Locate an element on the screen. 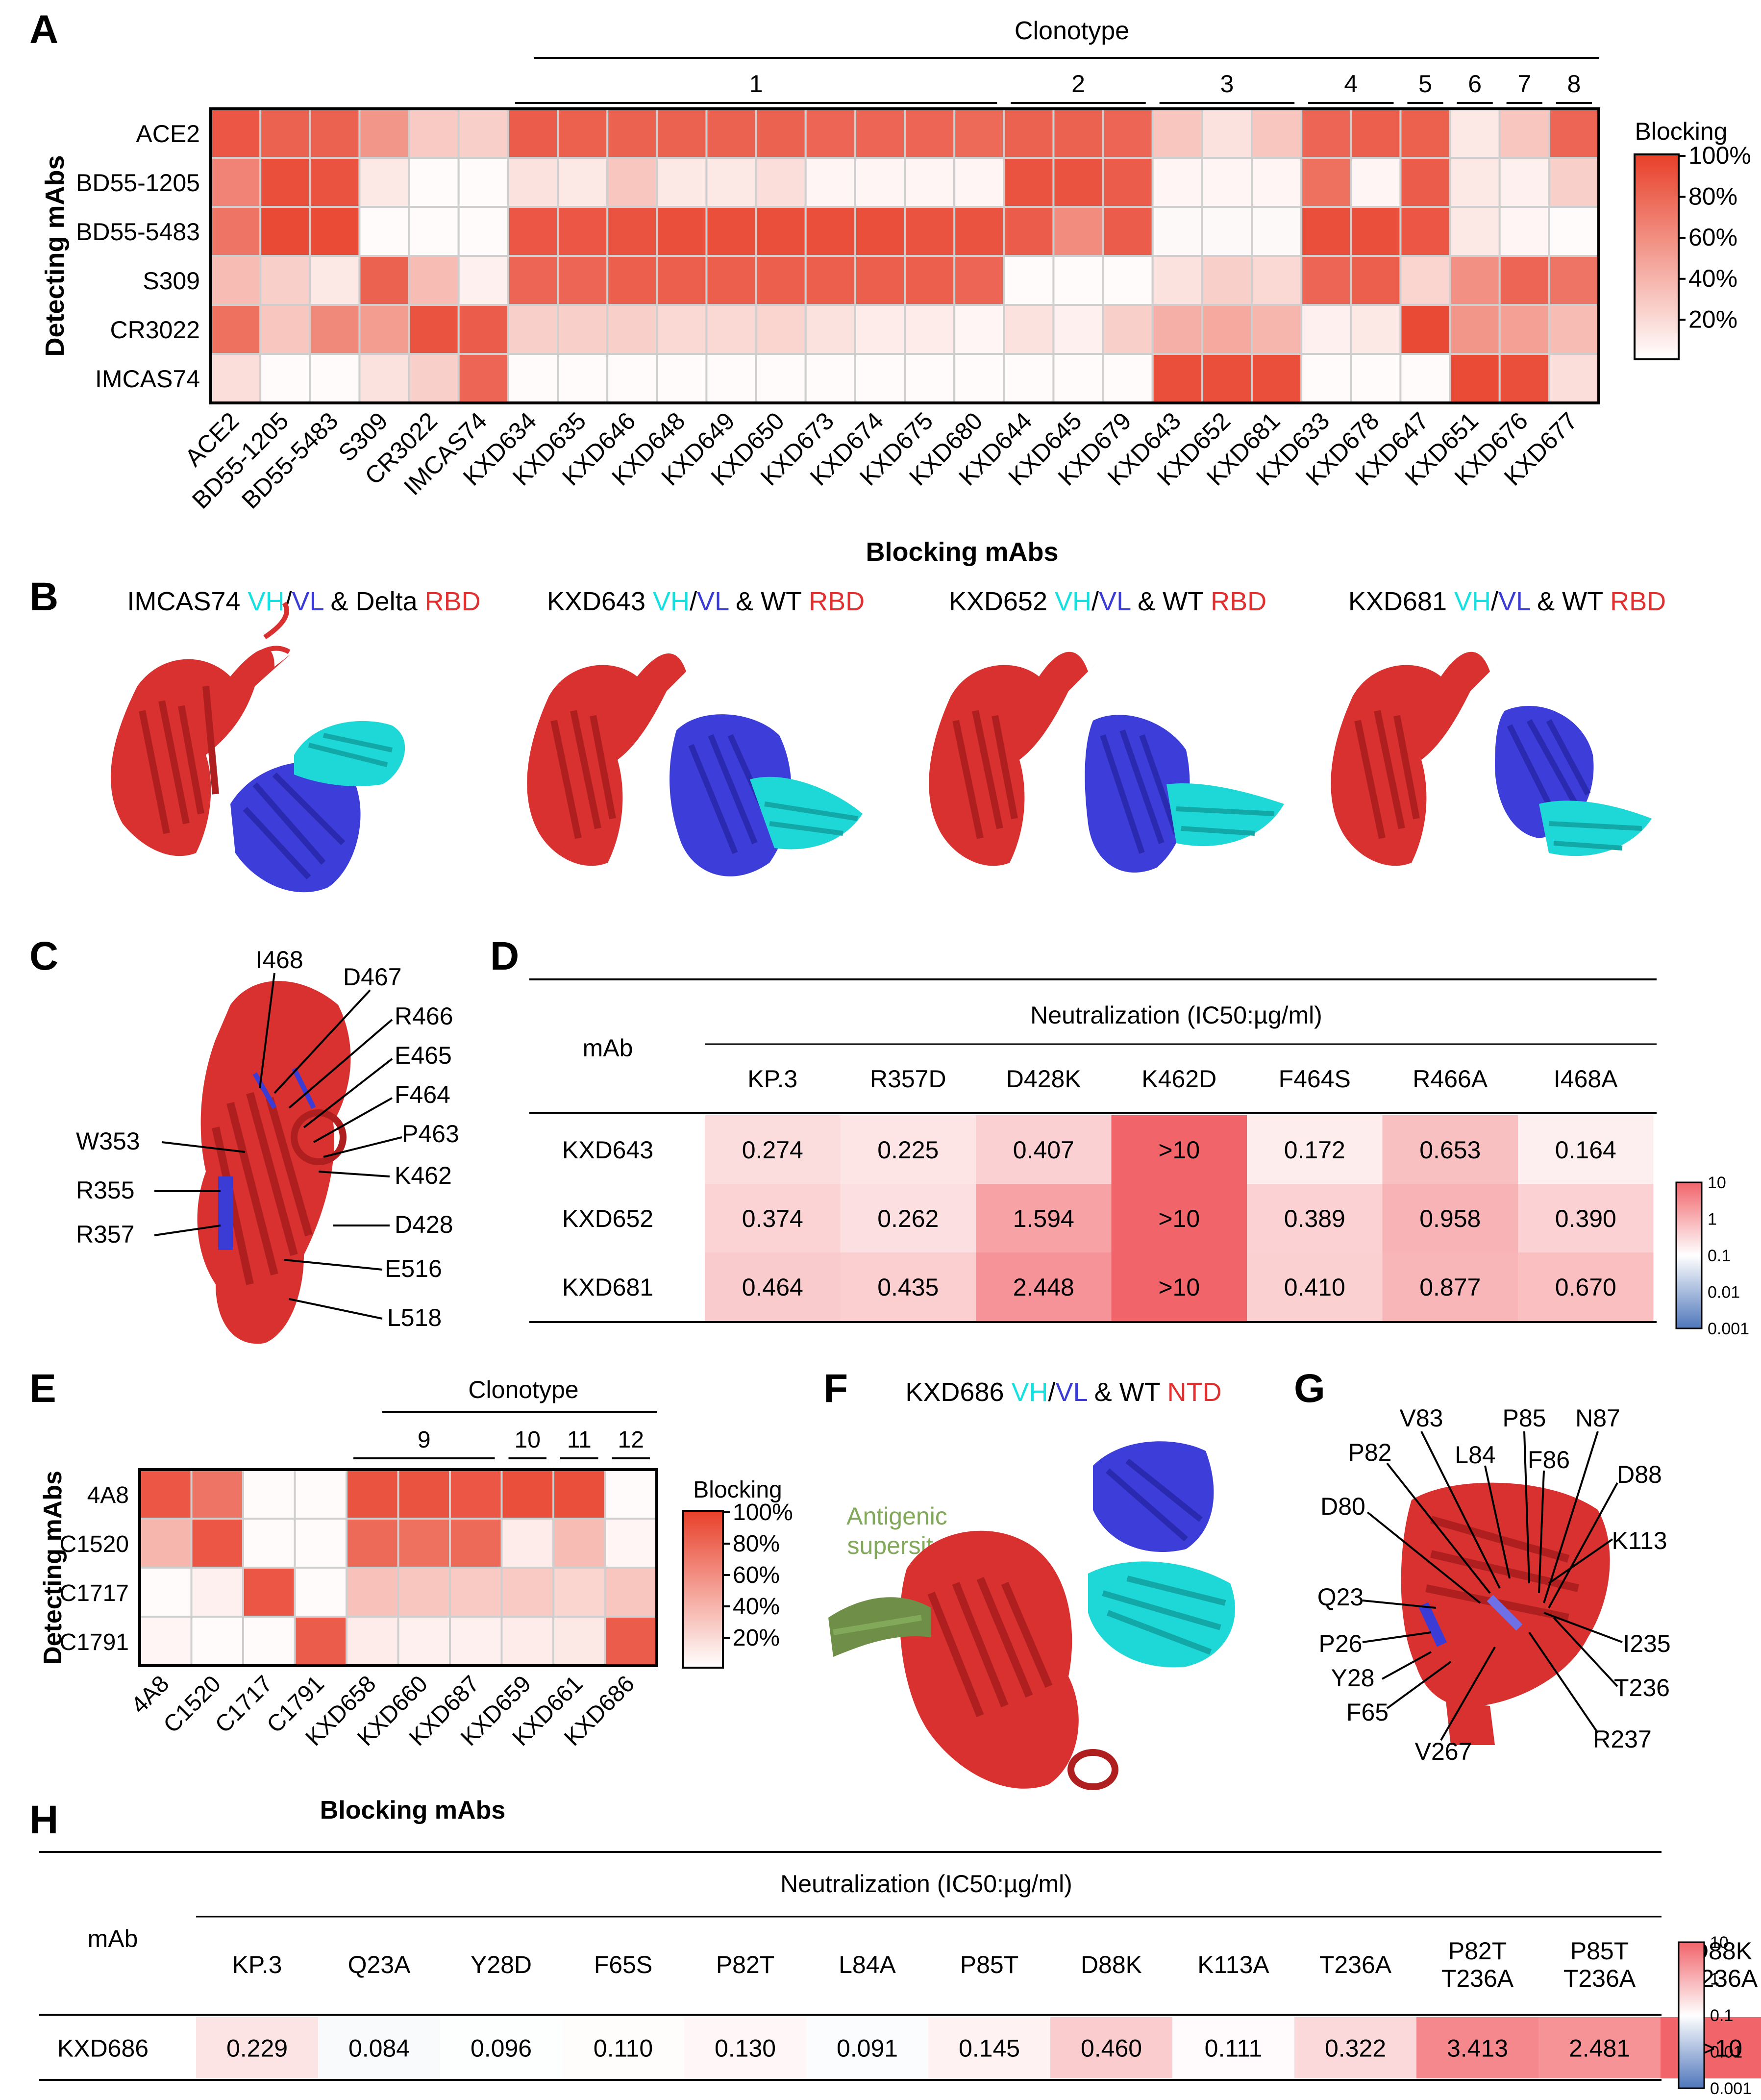 Image resolution: width=1761 pixels, height=2100 pixels. residue-label-w353: W353 is located at coordinates (108, 1141).